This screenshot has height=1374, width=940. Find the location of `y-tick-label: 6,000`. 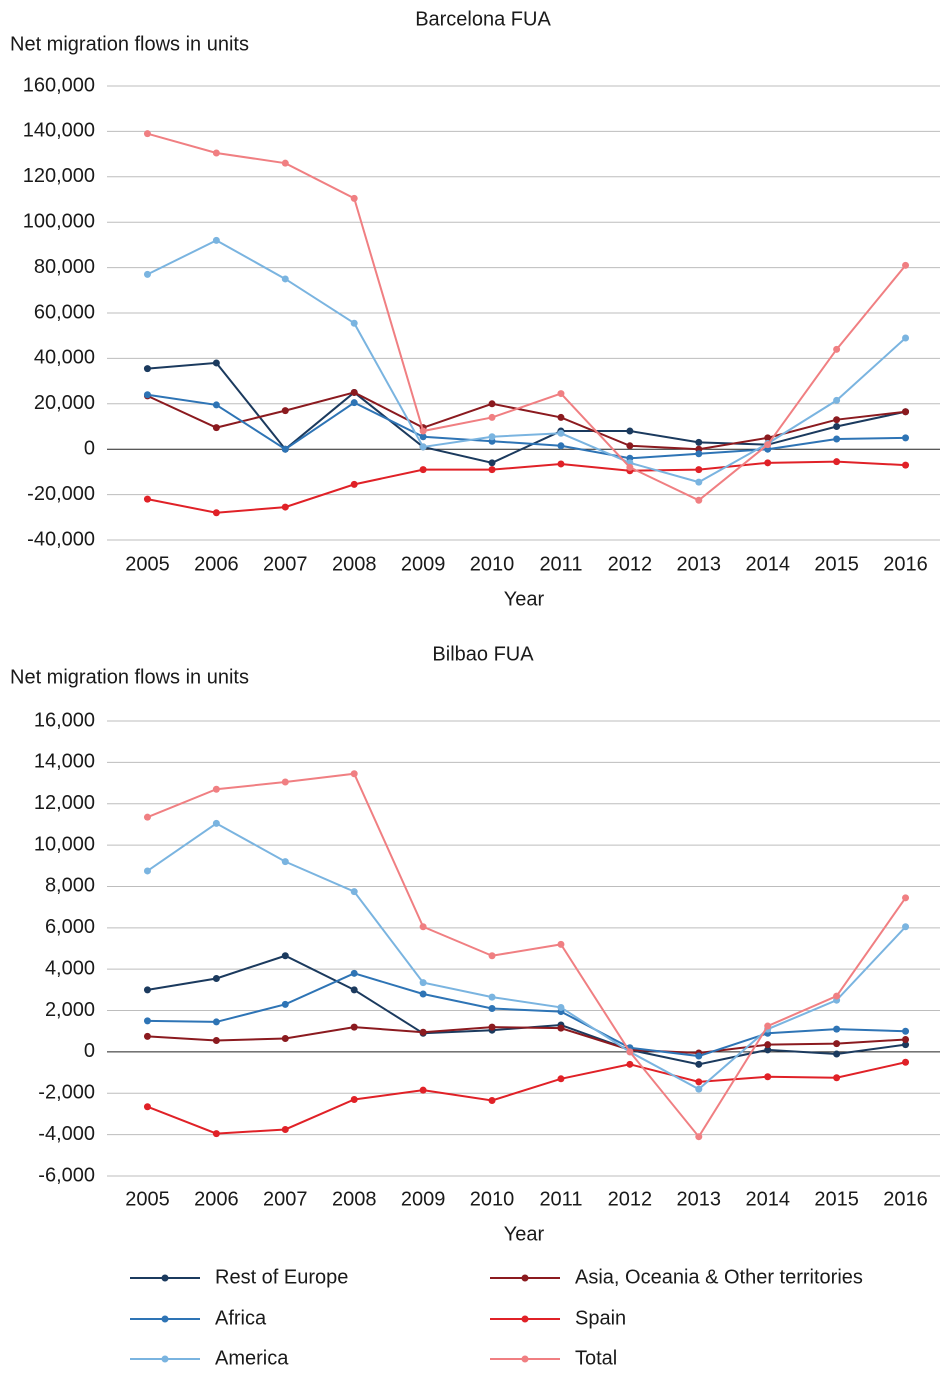

y-tick-label: 6,000 is located at coordinates (70, 927).